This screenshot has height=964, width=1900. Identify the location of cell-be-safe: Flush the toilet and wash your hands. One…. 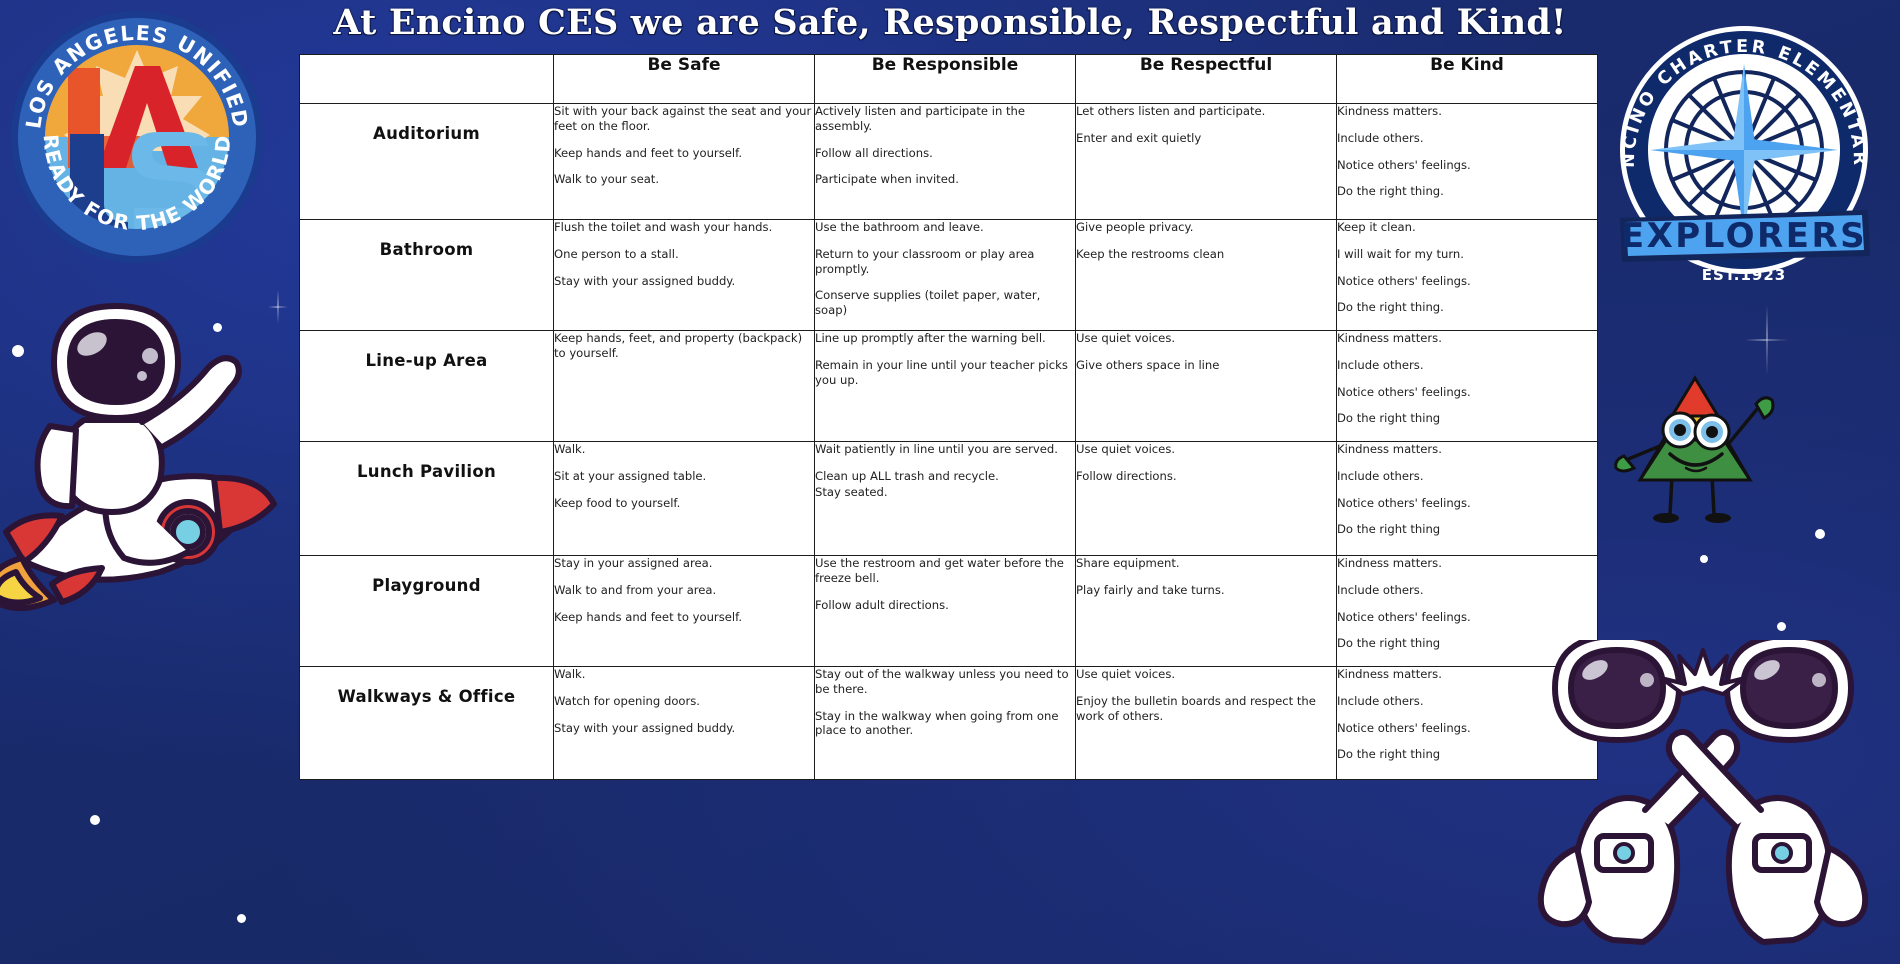
(684, 275).